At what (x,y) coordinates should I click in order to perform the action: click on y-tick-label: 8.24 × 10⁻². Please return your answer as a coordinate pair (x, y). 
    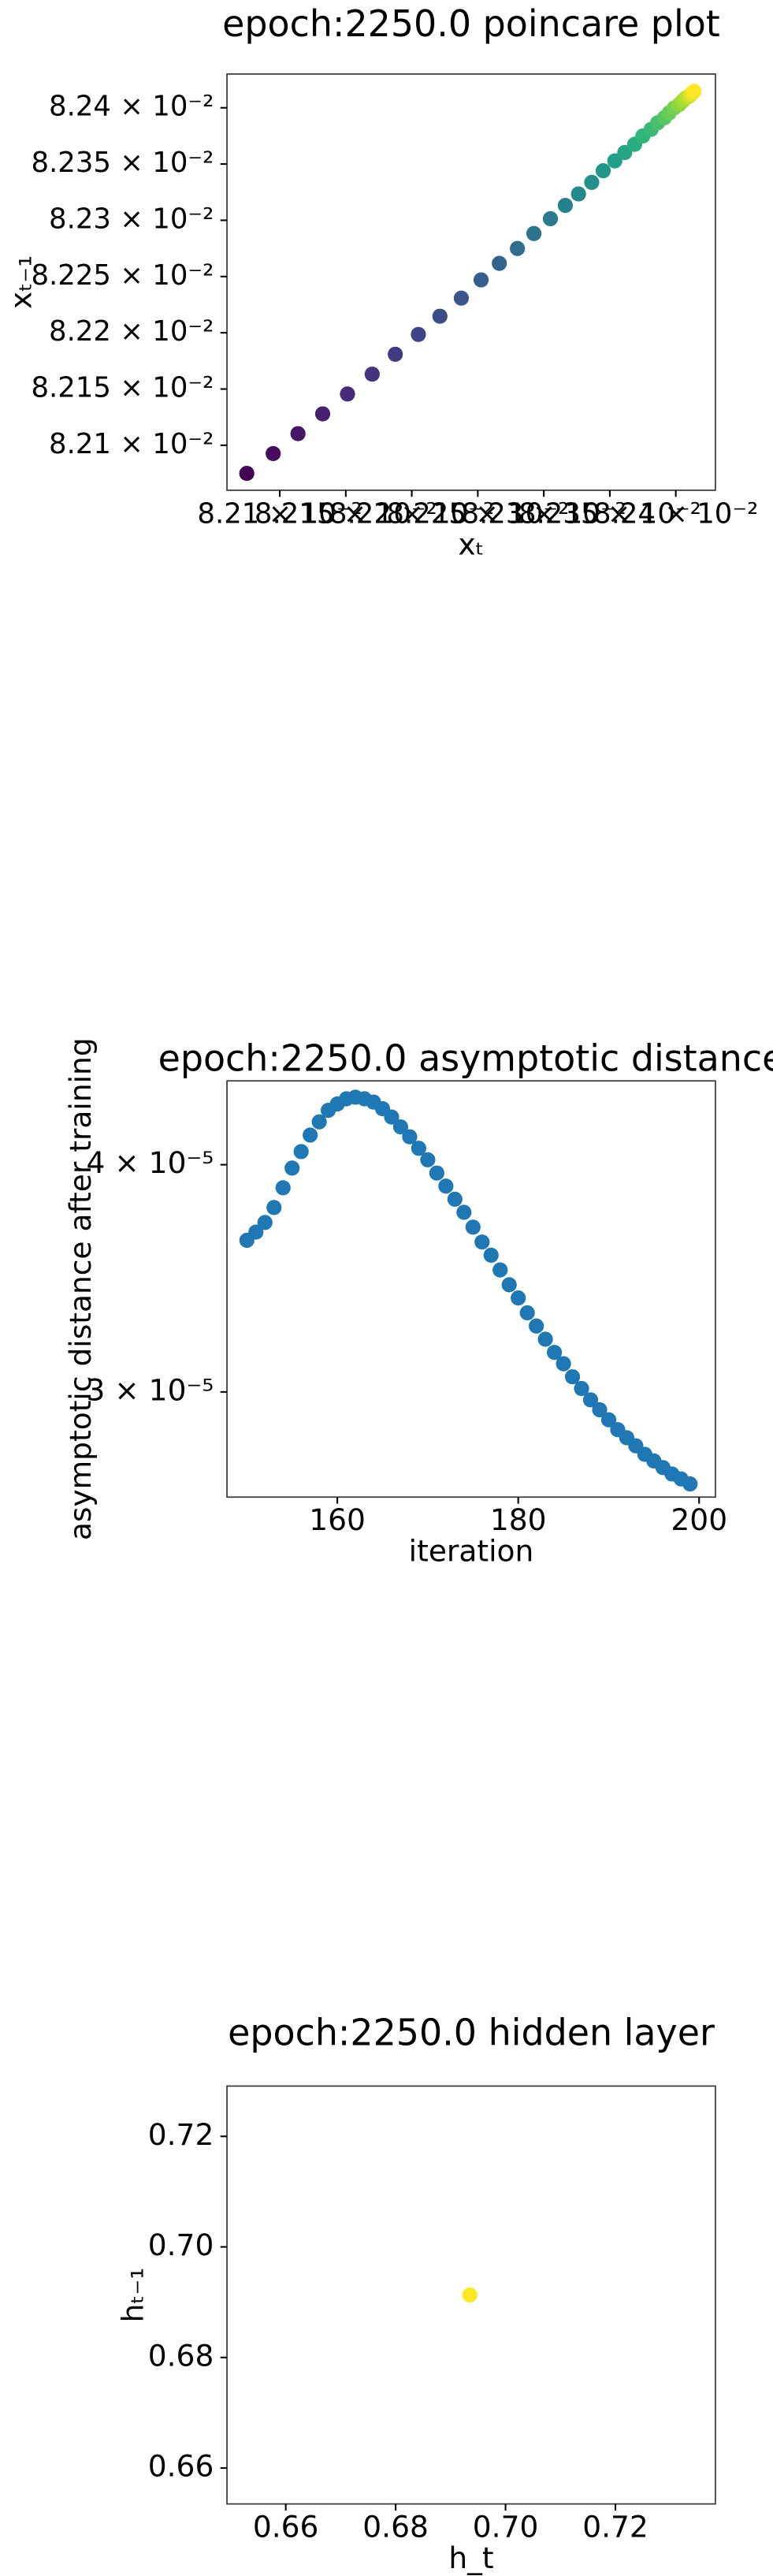
    Looking at the image, I should click on (131, 107).